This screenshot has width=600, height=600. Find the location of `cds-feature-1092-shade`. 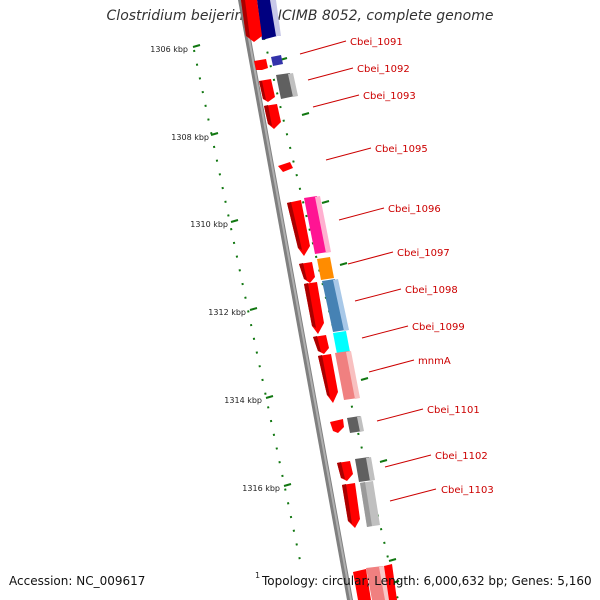

cds-feature-1092-shade is located at coordinates (262, 90).